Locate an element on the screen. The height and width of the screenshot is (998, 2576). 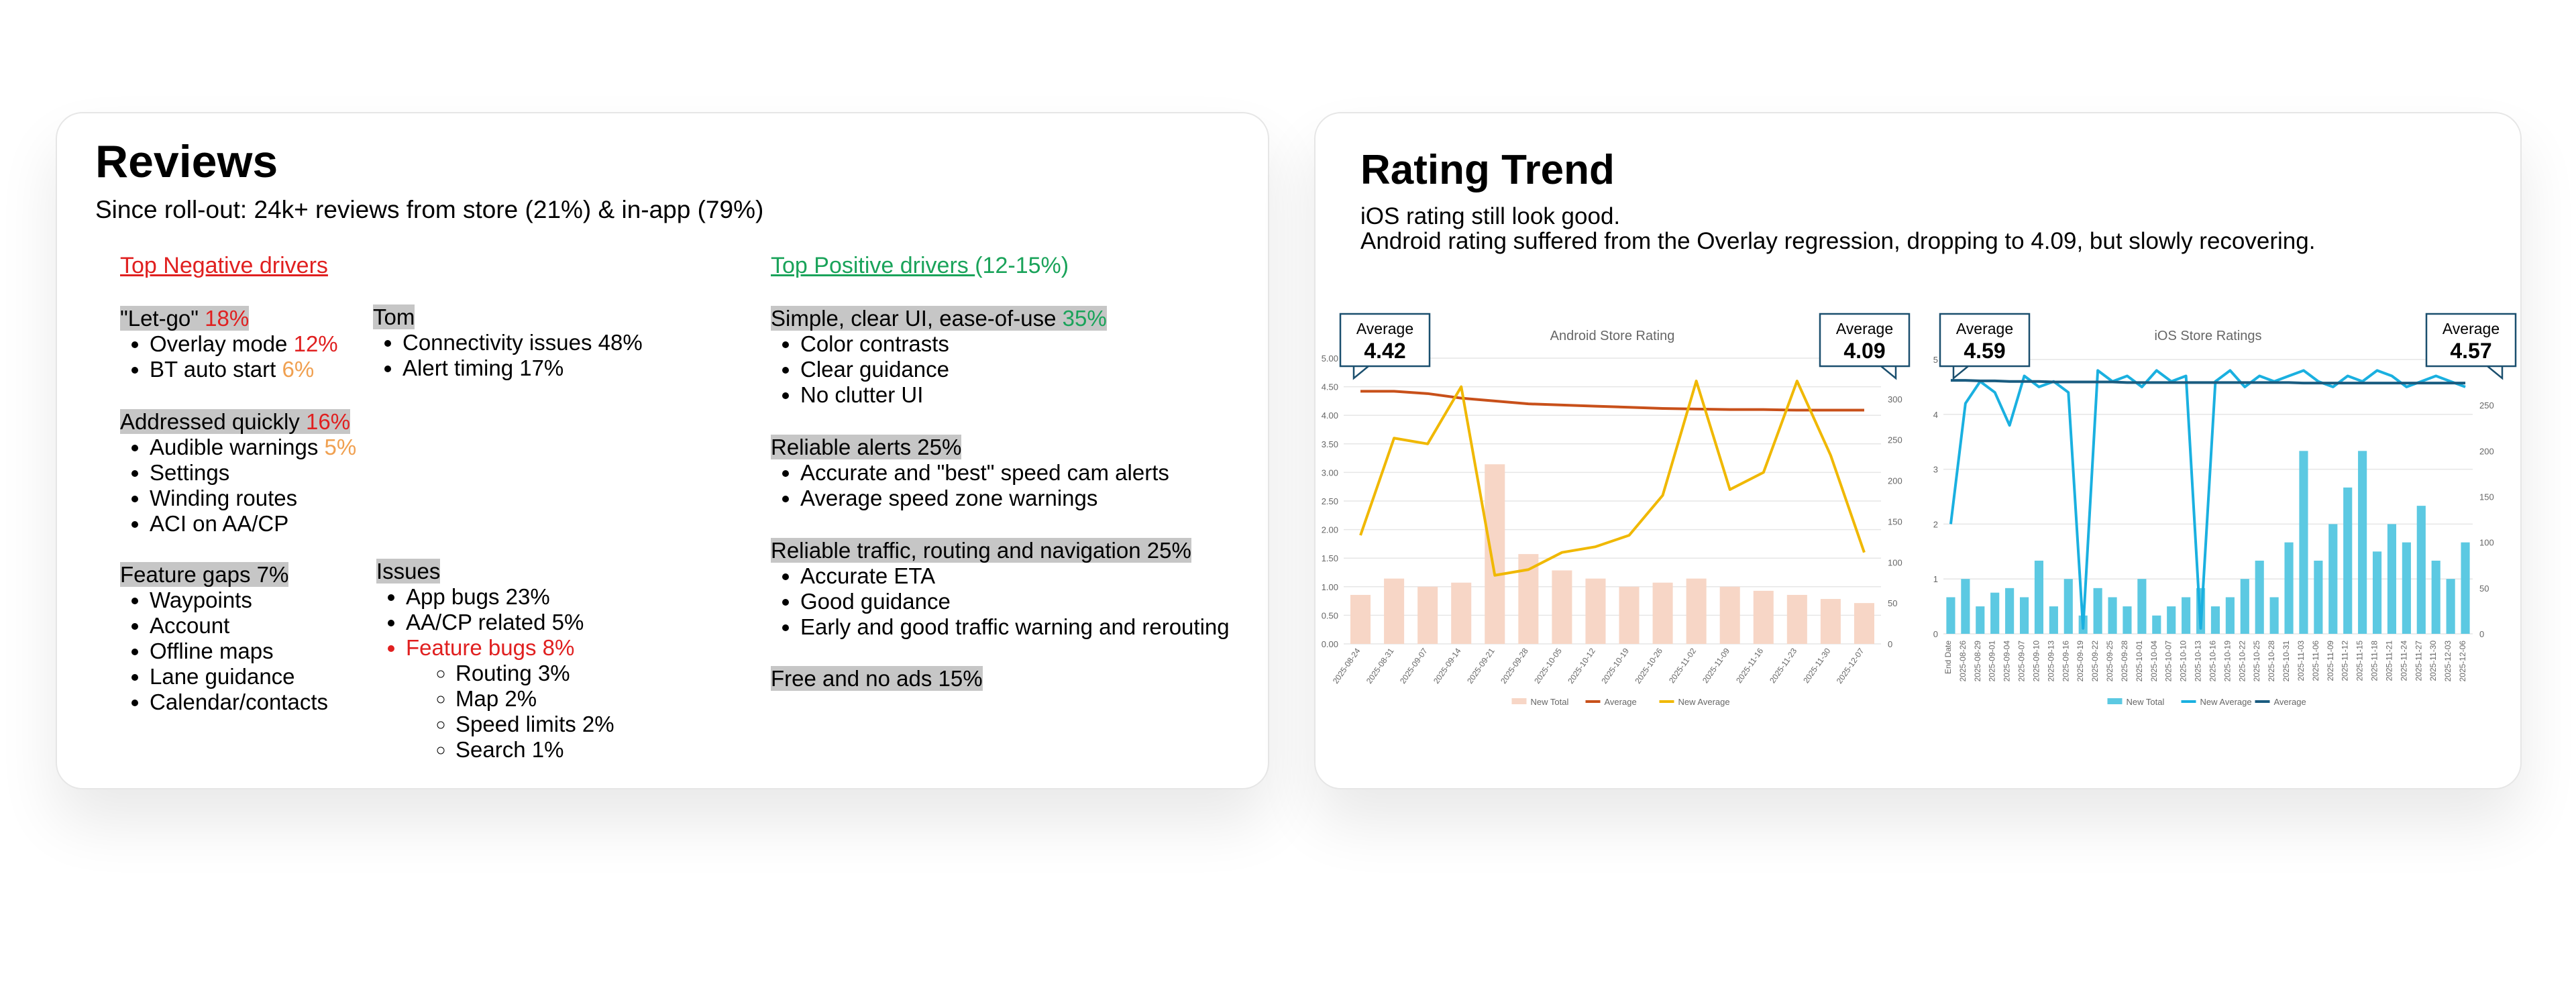
x-tick-label: 2025-08-24 is located at coordinates (1346, 665).